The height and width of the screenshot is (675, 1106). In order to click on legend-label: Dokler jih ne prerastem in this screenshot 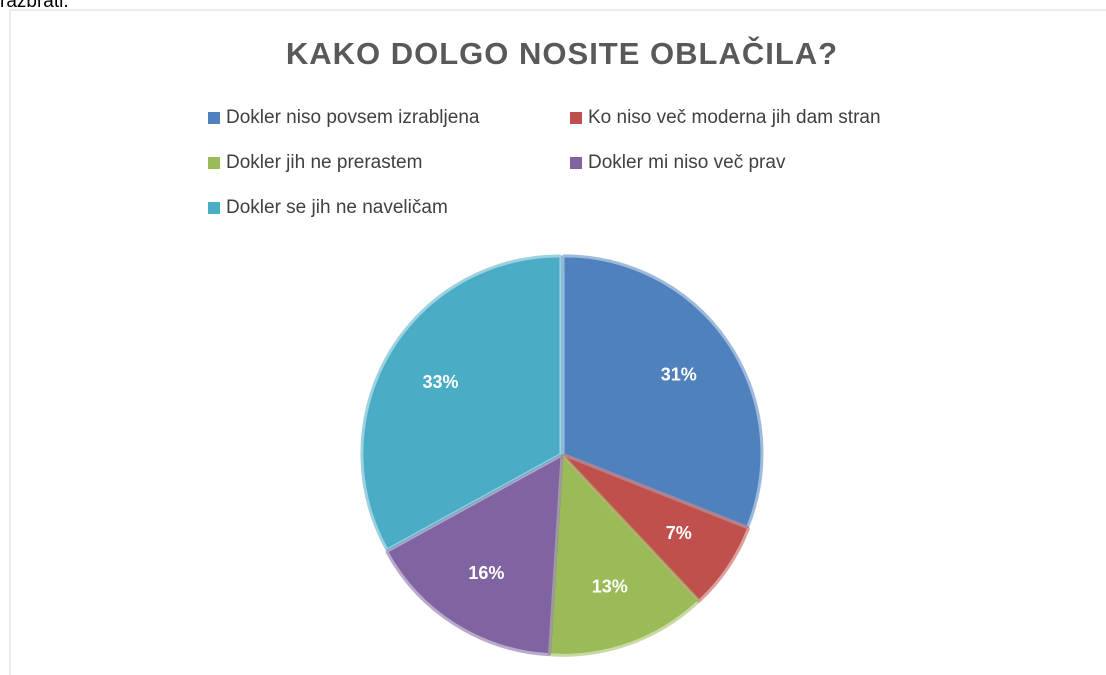, I will do `click(324, 162)`.